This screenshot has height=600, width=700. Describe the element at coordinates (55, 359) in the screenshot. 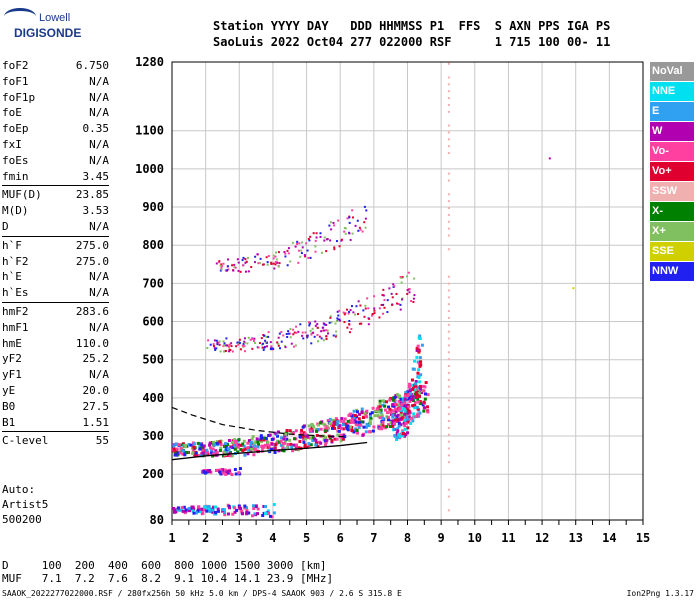

I see `param-row: yF2 25.2` at that location.